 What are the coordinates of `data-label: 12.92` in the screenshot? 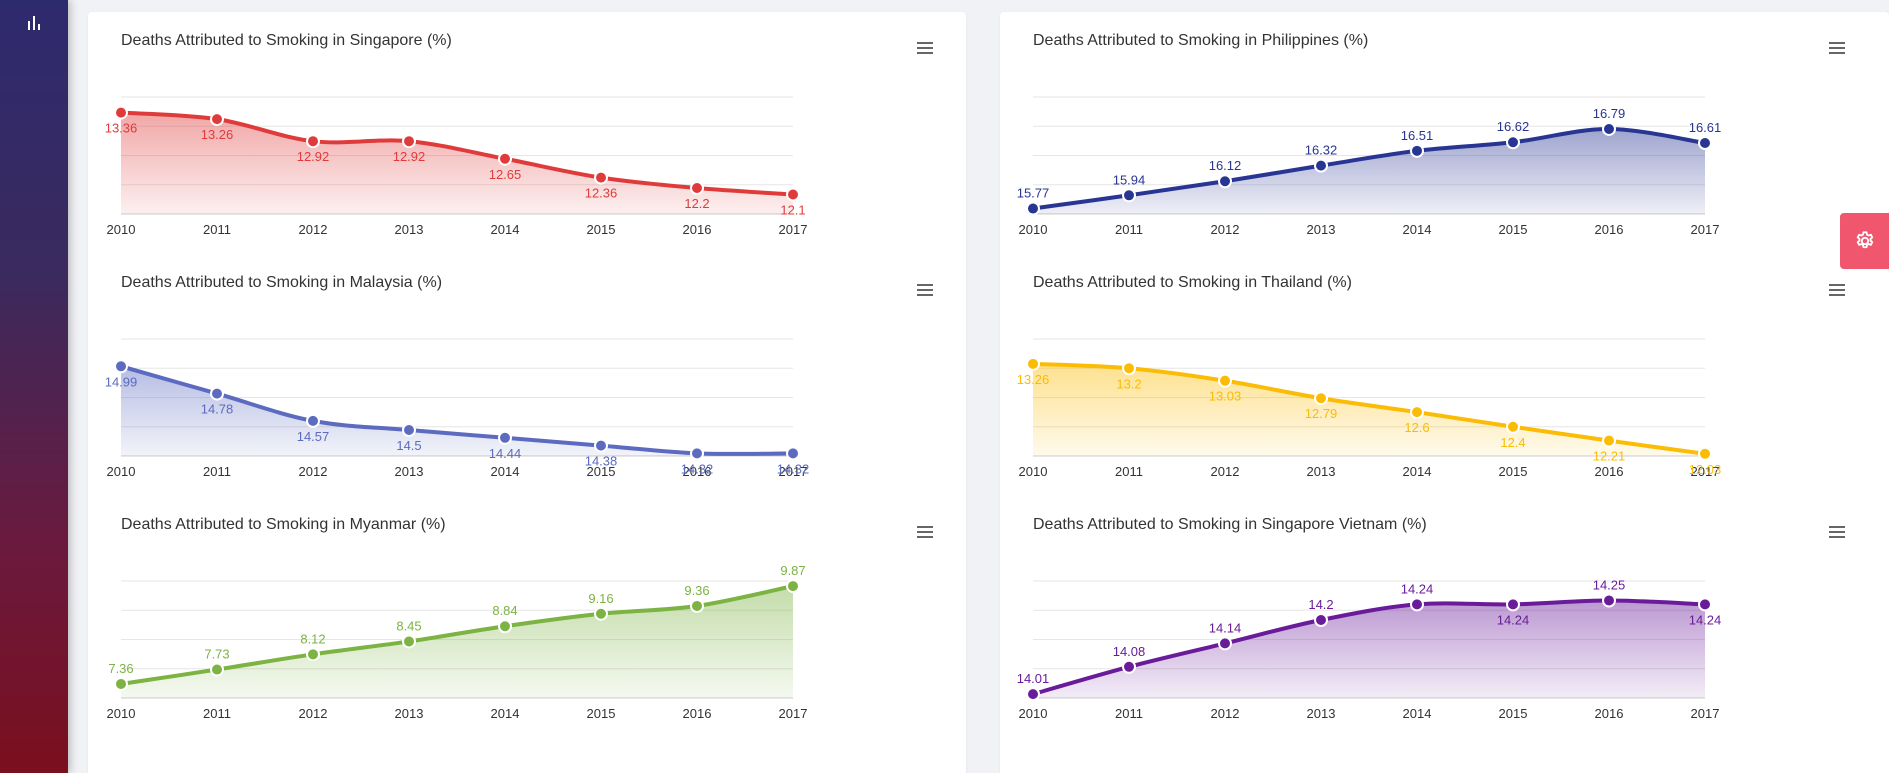 It's located at (313, 156).